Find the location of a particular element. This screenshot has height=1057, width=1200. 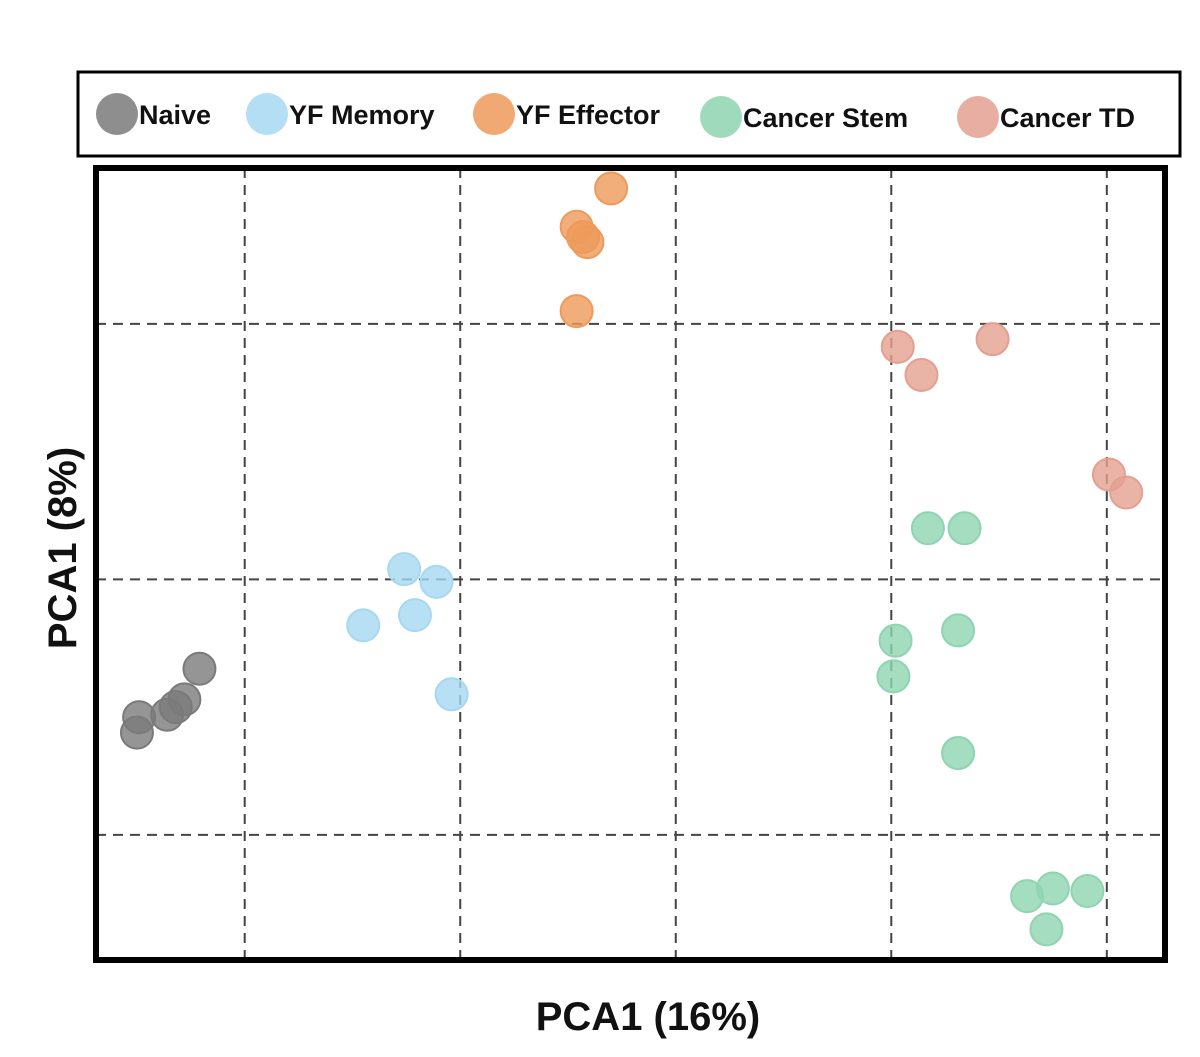

legend-marker-cancer-stem is located at coordinates (721, 117).